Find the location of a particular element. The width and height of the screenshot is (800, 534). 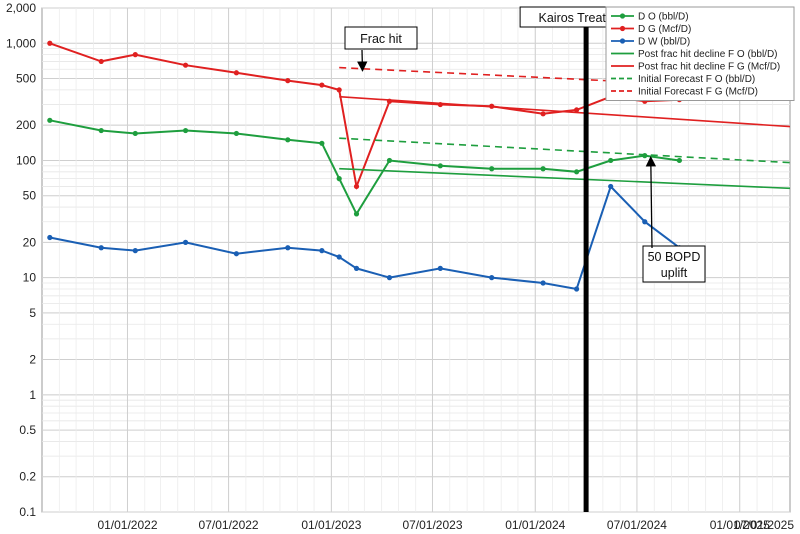

y-tick-label: 2 is located at coordinates (32, 360).